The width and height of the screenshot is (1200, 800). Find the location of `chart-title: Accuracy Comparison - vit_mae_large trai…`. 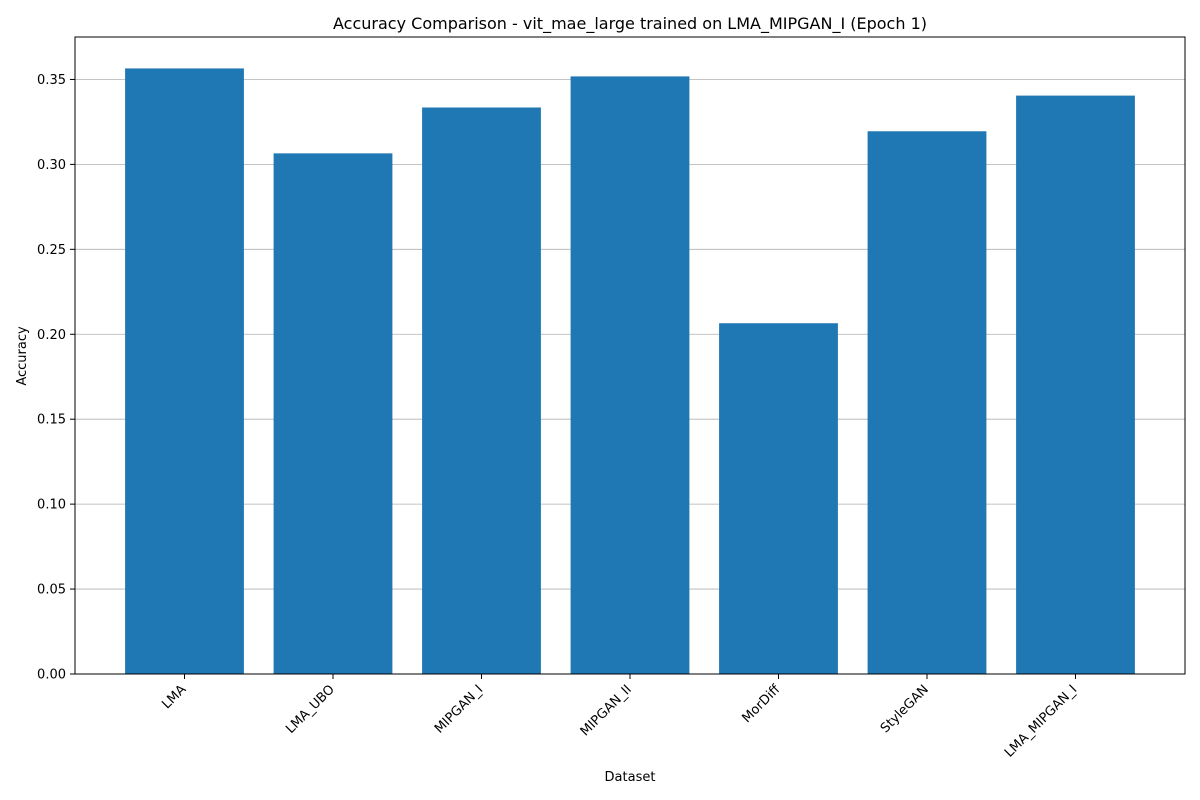

chart-title: Accuracy Comparison - vit_mae_large trai… is located at coordinates (630, 24).